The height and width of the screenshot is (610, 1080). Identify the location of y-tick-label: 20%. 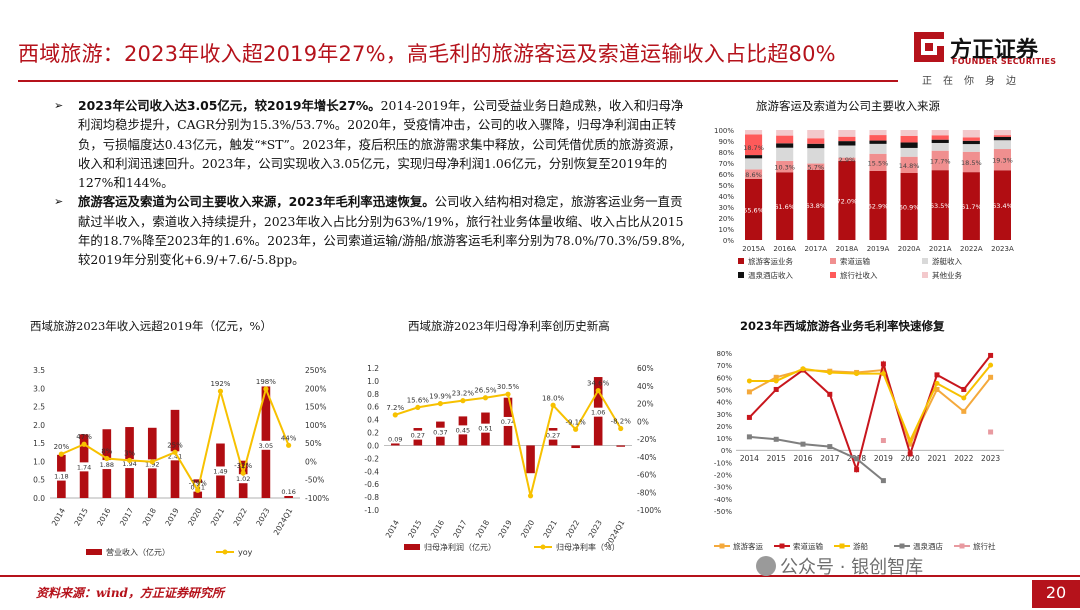
(724, 427).